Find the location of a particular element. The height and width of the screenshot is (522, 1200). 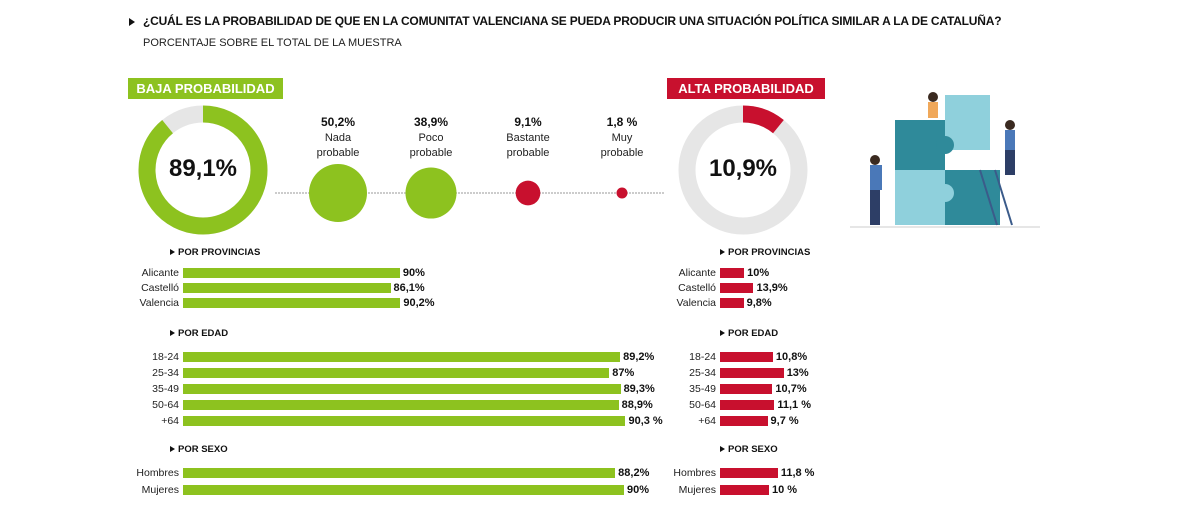

bubble-label-line1: Nada is located at coordinates (338, 138).